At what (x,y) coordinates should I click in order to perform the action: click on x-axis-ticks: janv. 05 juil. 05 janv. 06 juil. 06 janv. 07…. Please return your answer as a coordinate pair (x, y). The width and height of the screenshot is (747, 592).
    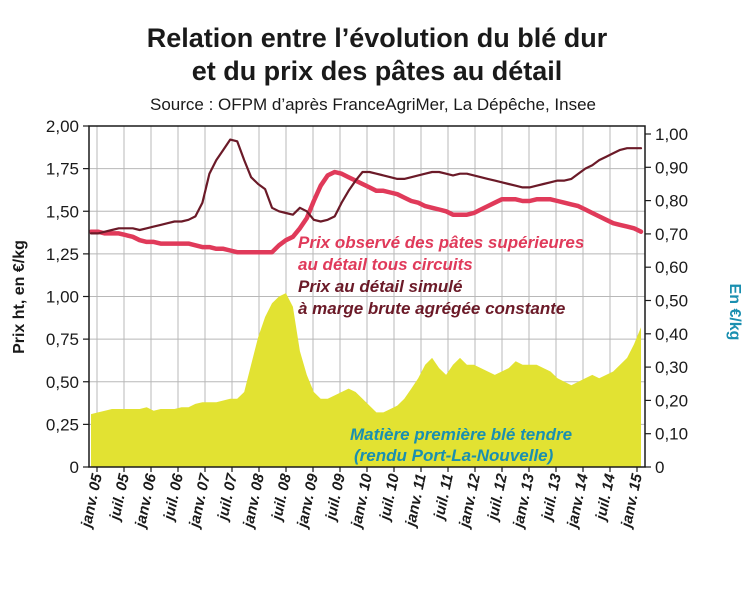
    Looking at the image, I should click on (362, 499).